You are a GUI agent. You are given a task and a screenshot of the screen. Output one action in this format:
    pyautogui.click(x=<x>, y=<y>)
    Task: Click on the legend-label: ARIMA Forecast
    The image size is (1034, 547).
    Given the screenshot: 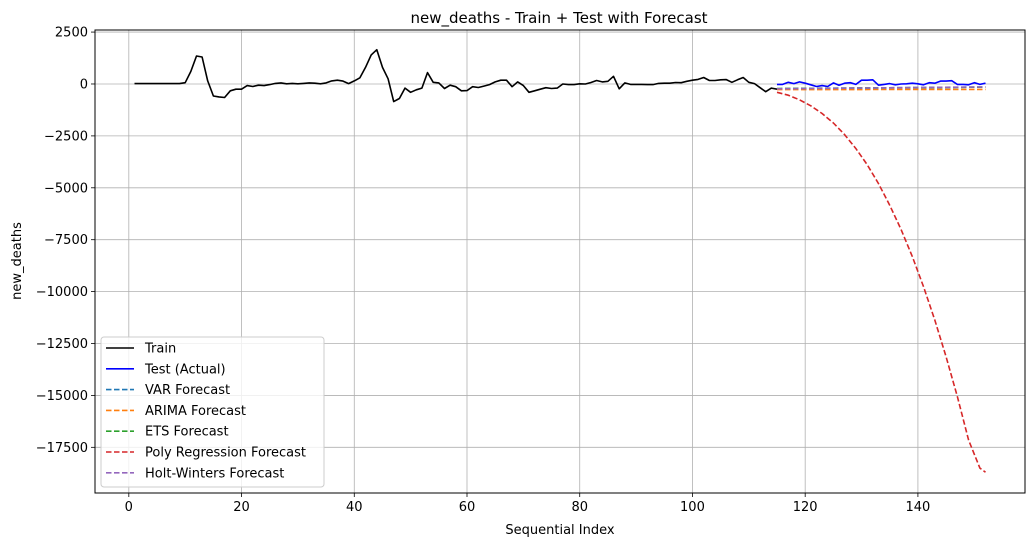 What is the action you would take?
    pyautogui.click(x=195, y=411)
    